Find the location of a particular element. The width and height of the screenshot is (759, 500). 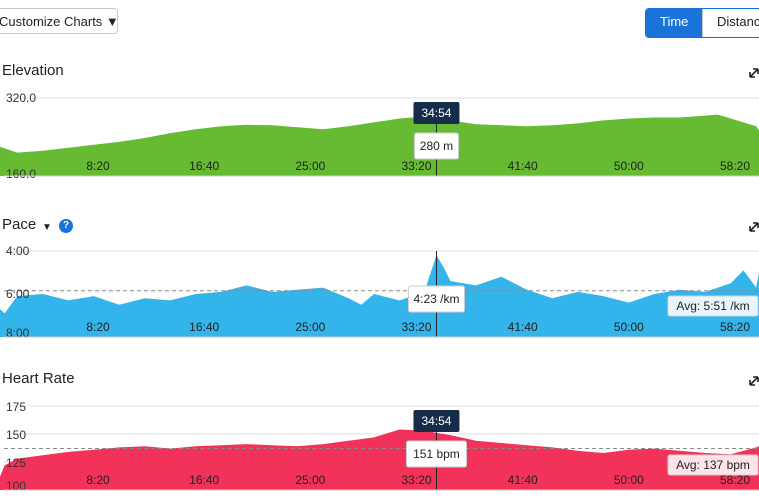

value-tooltip-label: 4:23 /km is located at coordinates (436, 299).